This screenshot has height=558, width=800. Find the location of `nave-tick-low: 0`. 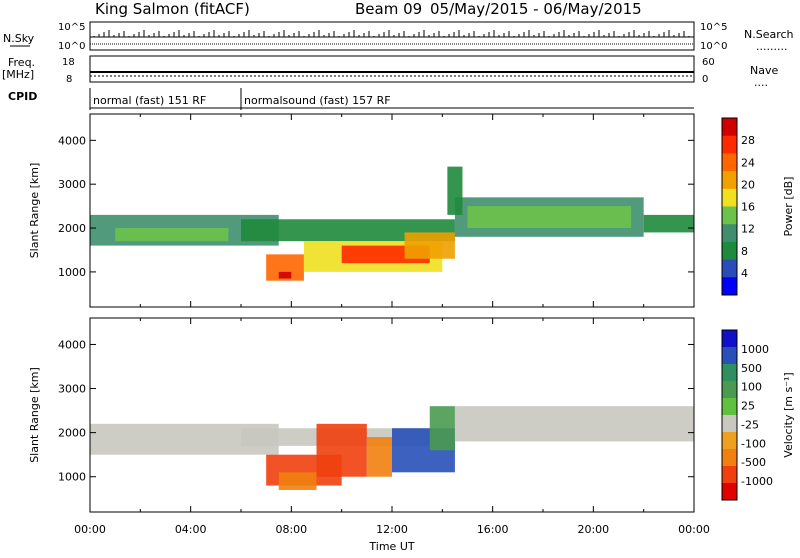

nave-tick-low: 0 is located at coordinates (705, 79).